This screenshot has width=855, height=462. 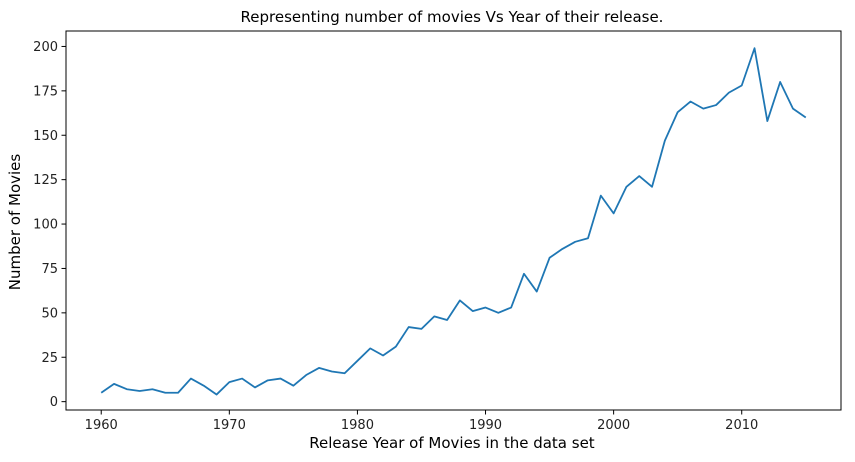 I want to click on y-tick-label: 0, so click(x=54, y=402).